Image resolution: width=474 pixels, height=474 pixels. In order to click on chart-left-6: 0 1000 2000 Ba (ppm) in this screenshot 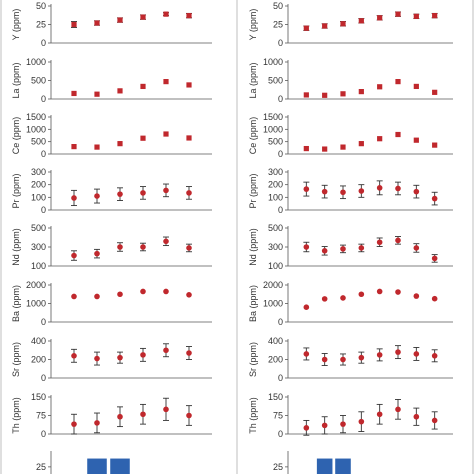, I will do `click(111, 303)`.